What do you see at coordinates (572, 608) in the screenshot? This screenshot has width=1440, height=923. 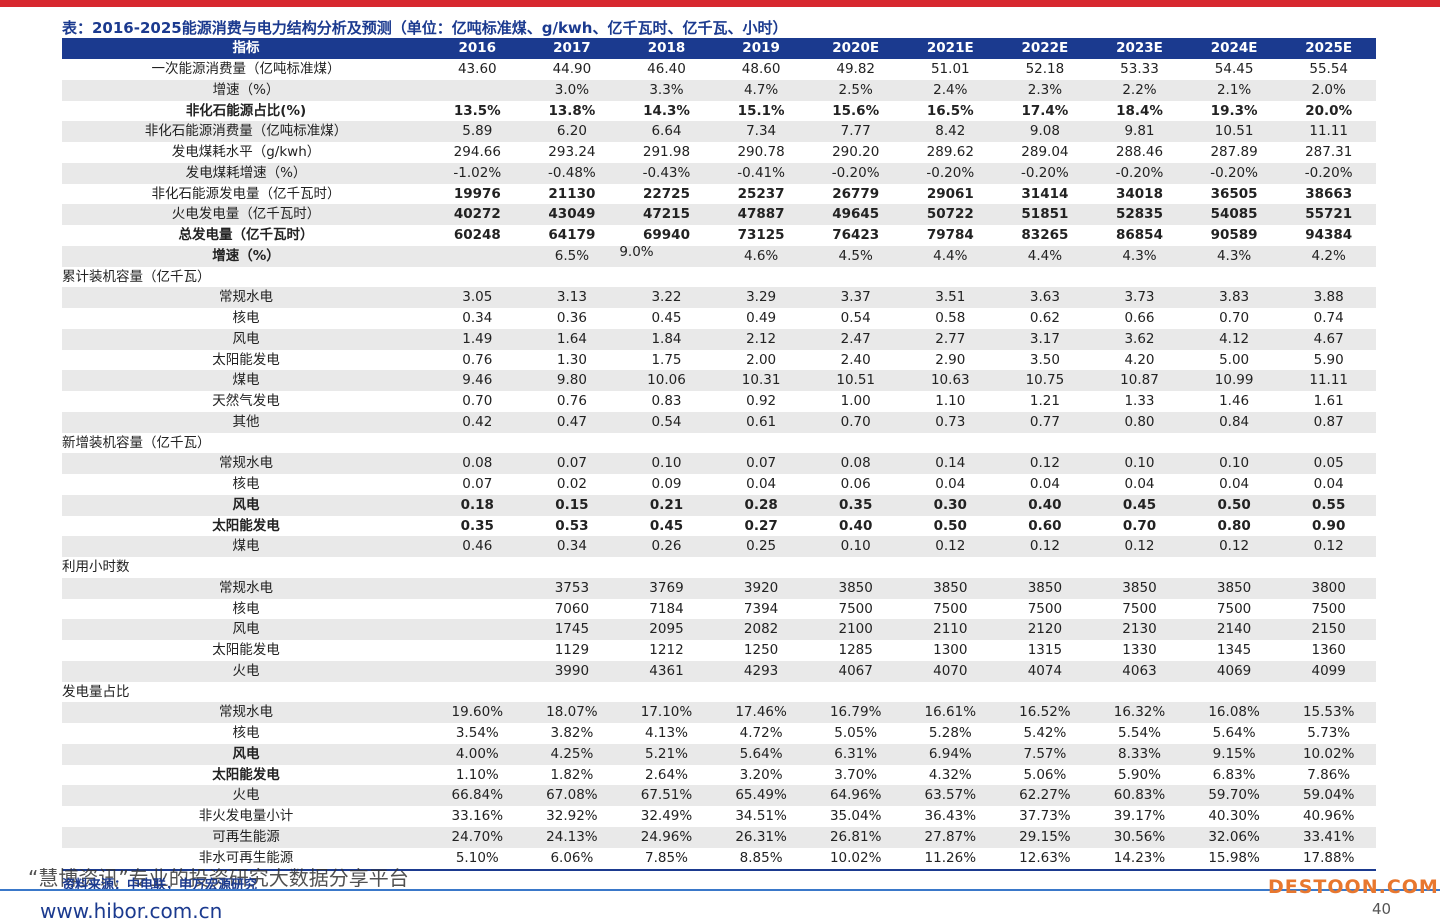 I see `value-cell: 7060` at bounding box center [572, 608].